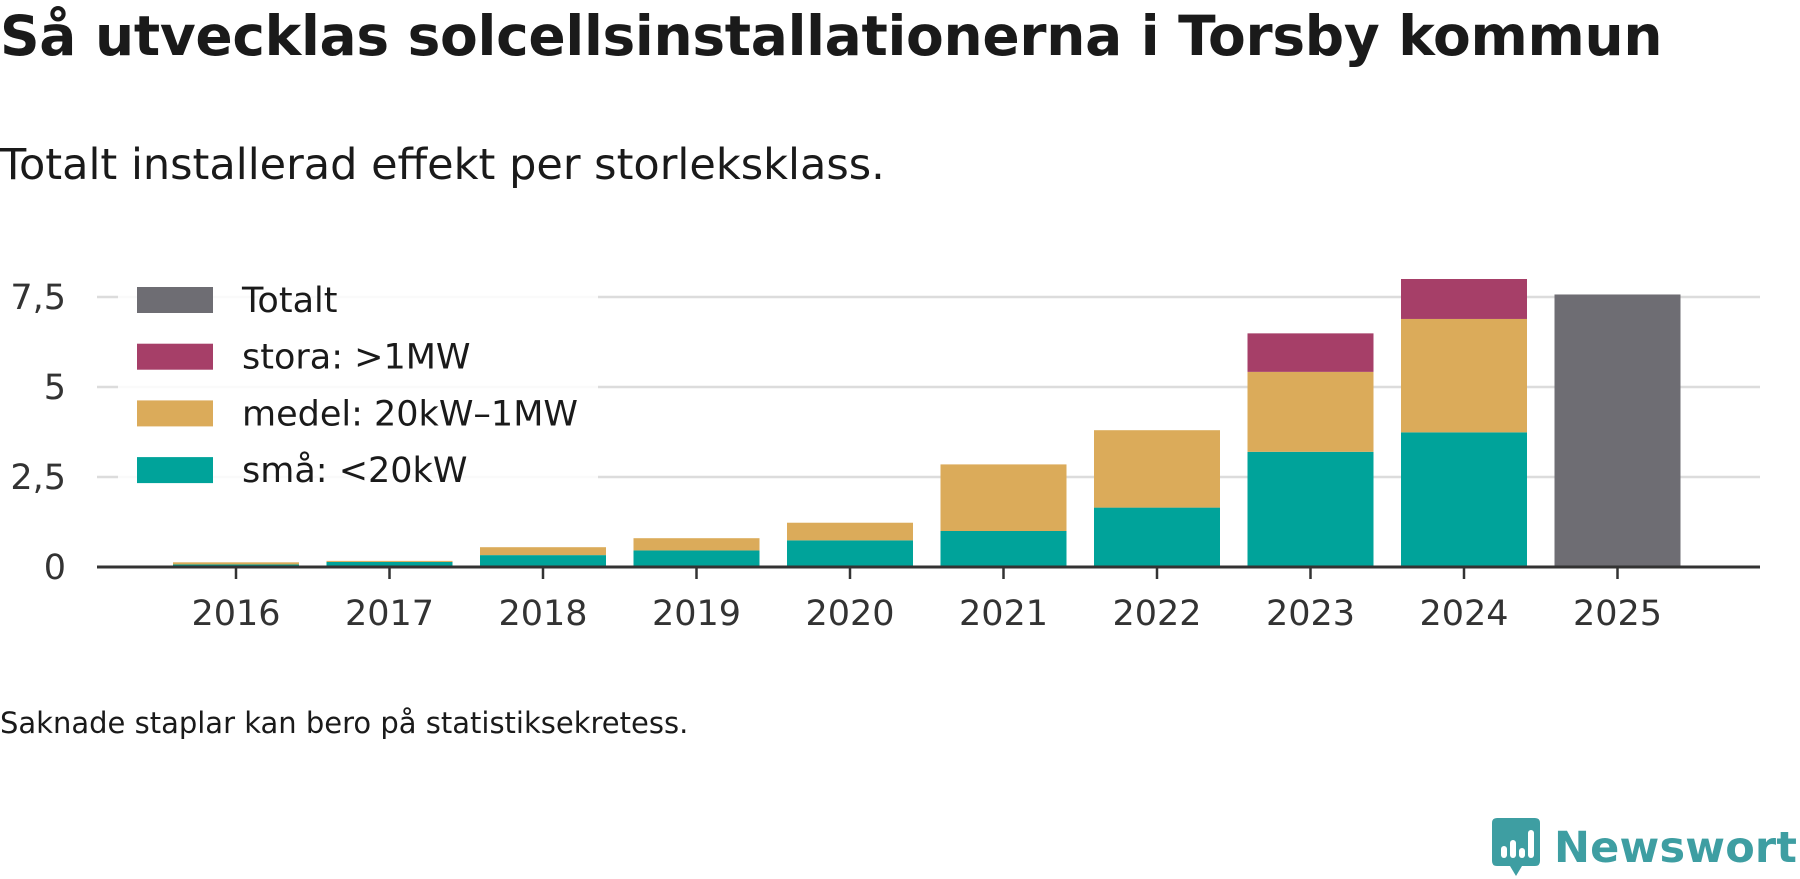  Describe the element at coordinates (696, 614) in the screenshot. I see `x-tick-label: 2019` at that location.